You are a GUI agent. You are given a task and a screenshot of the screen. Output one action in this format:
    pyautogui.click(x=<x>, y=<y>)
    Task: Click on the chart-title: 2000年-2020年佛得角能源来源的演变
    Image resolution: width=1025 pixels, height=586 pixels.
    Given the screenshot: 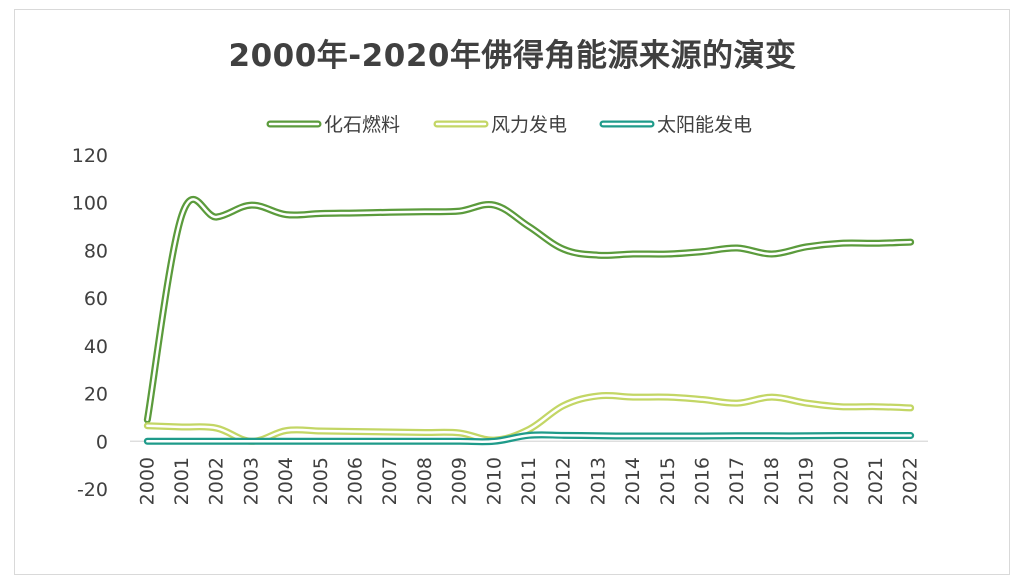 What is the action you would take?
    pyautogui.click(x=512, y=56)
    